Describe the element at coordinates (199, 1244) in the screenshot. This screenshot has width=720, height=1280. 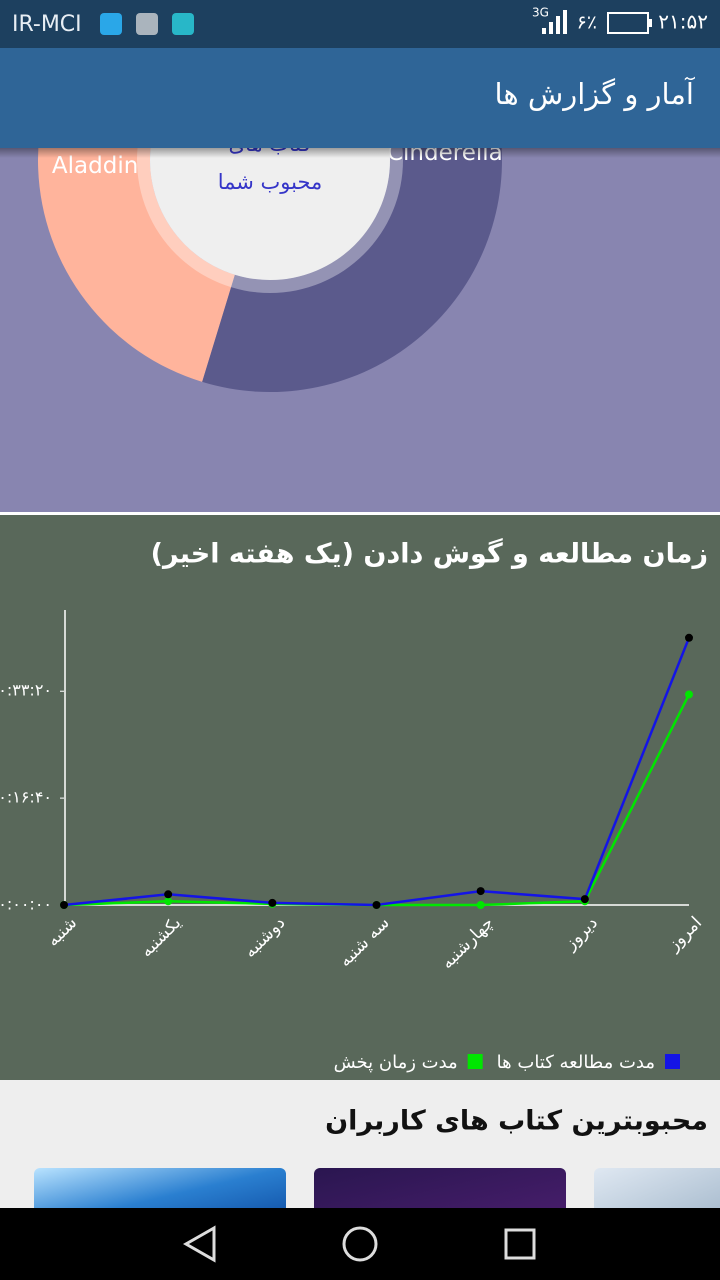
I see `back-button` at that location.